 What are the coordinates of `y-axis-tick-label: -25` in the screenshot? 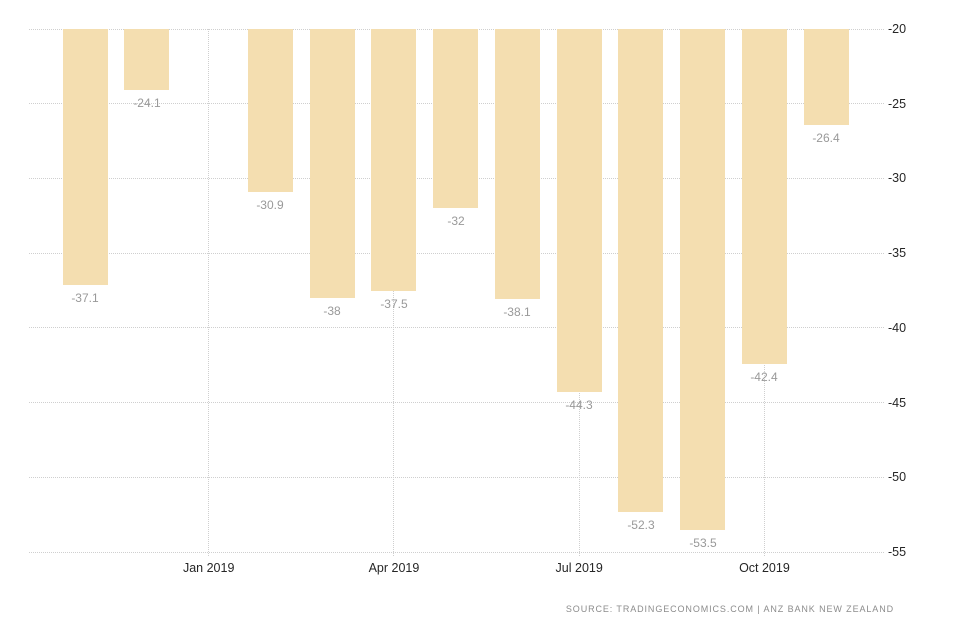 It's located at (897, 103).